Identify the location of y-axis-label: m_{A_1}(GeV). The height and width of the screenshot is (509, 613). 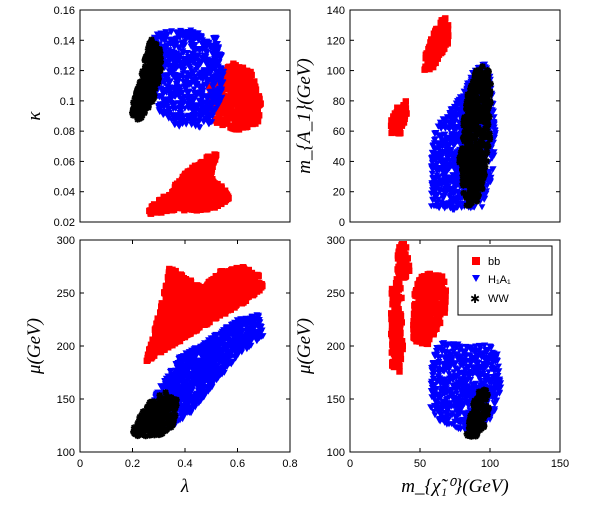
(304, 115).